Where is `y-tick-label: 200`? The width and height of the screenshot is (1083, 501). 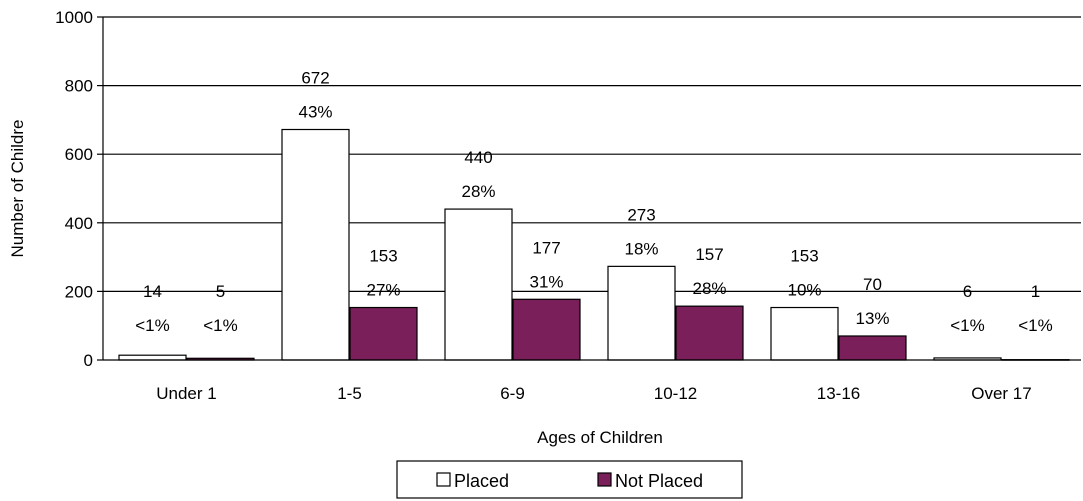
y-tick-label: 200 is located at coordinates (79, 291).